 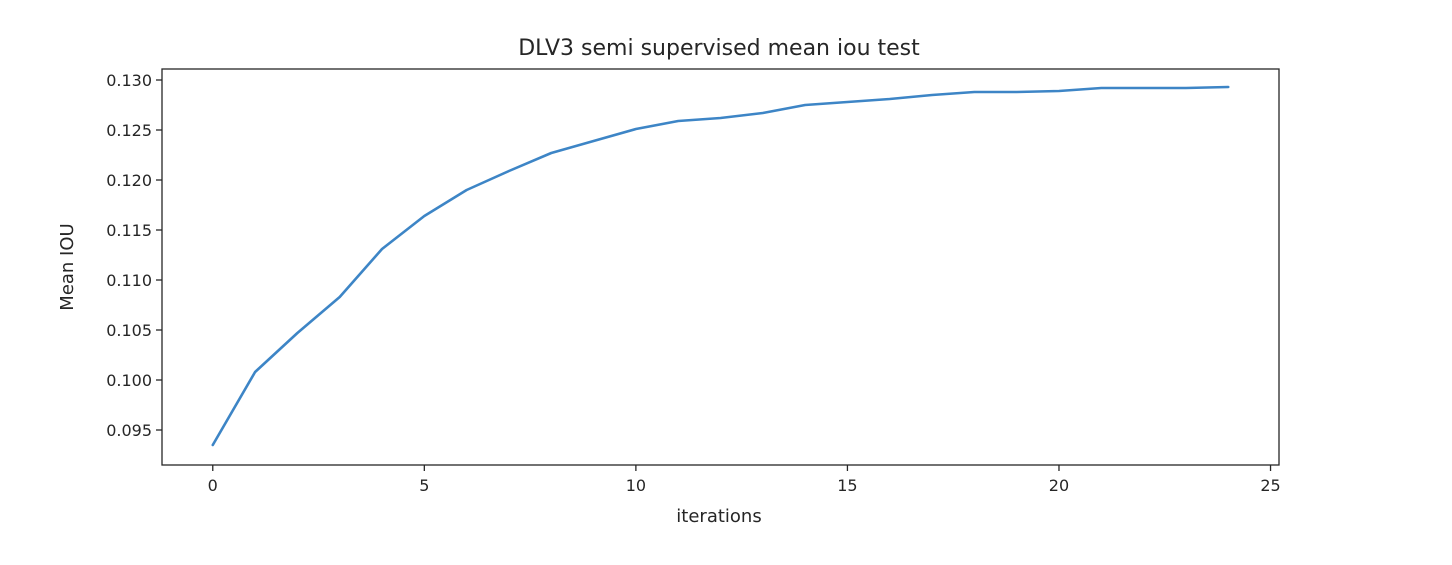 I want to click on y-tick-label: 0.125, so click(x=129, y=130).